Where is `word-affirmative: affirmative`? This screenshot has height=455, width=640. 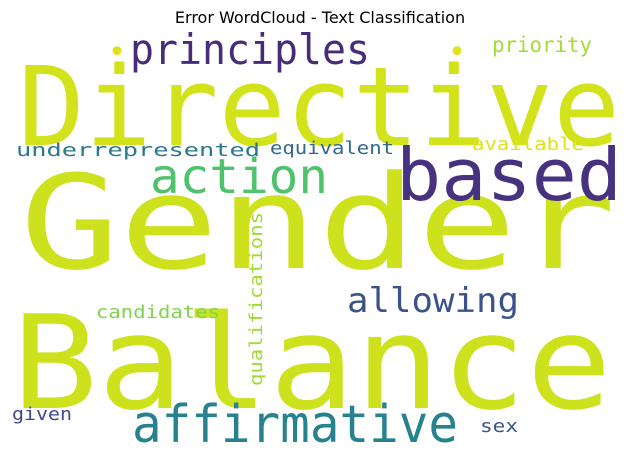
word-affirmative: affirmative is located at coordinates (295, 425).